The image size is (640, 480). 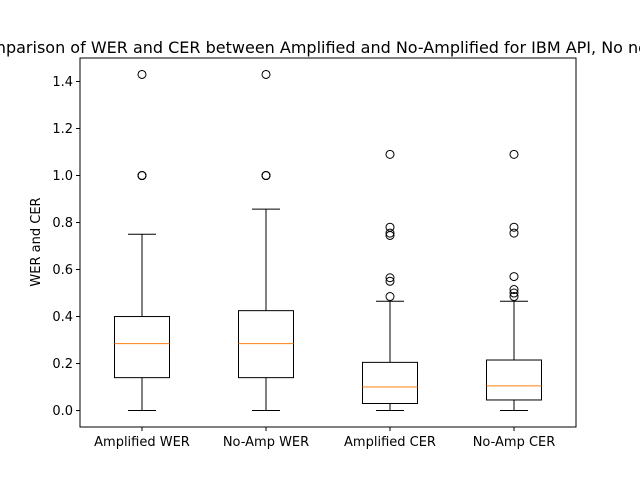 I want to click on y-tick-label: 1.4, so click(x=62, y=82).